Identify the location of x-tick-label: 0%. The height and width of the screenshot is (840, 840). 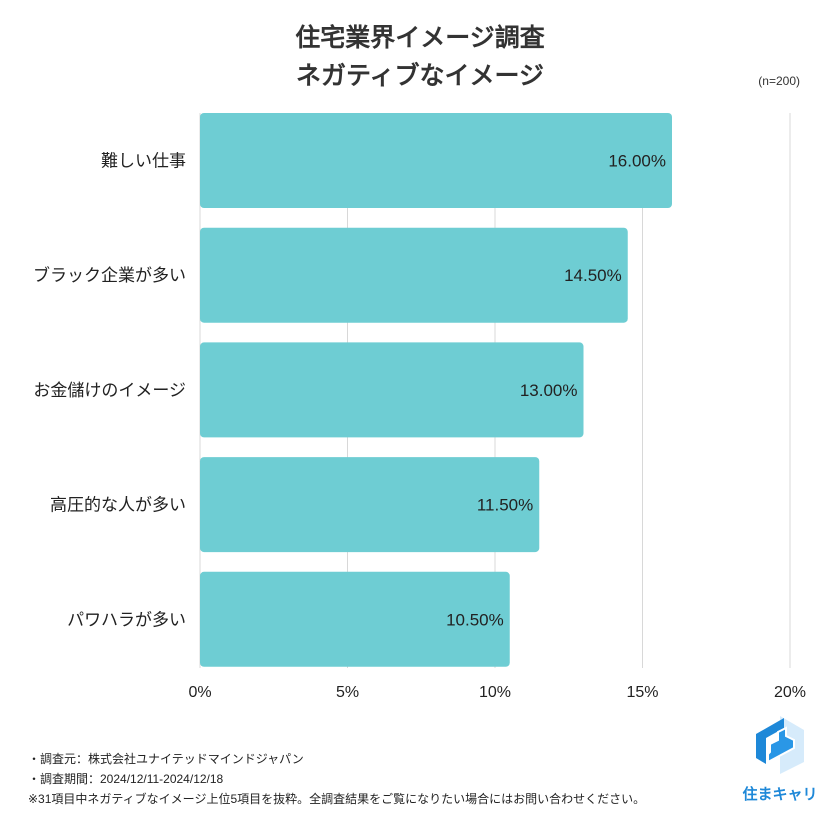
(199, 692).